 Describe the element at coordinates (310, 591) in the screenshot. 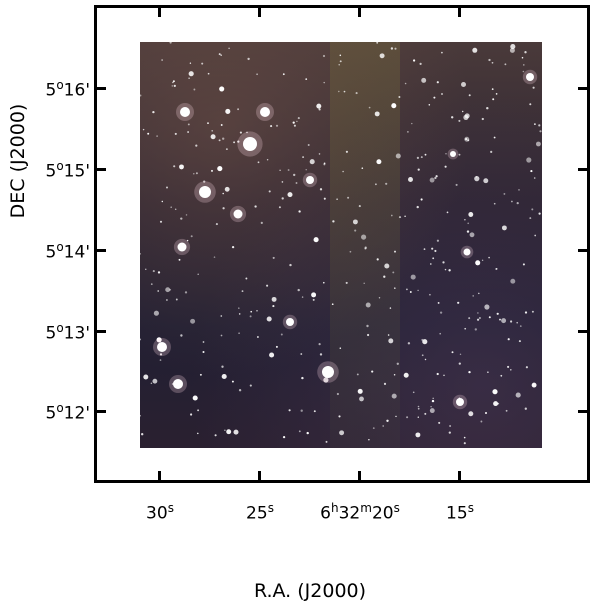

I see `x-axis-title: R.A. (J2000)` at that location.